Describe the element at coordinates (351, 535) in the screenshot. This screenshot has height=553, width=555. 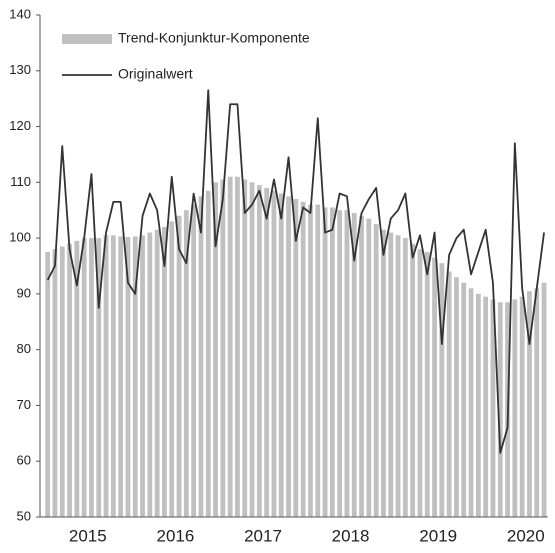
I see `x-tick-label: 2018` at that location.